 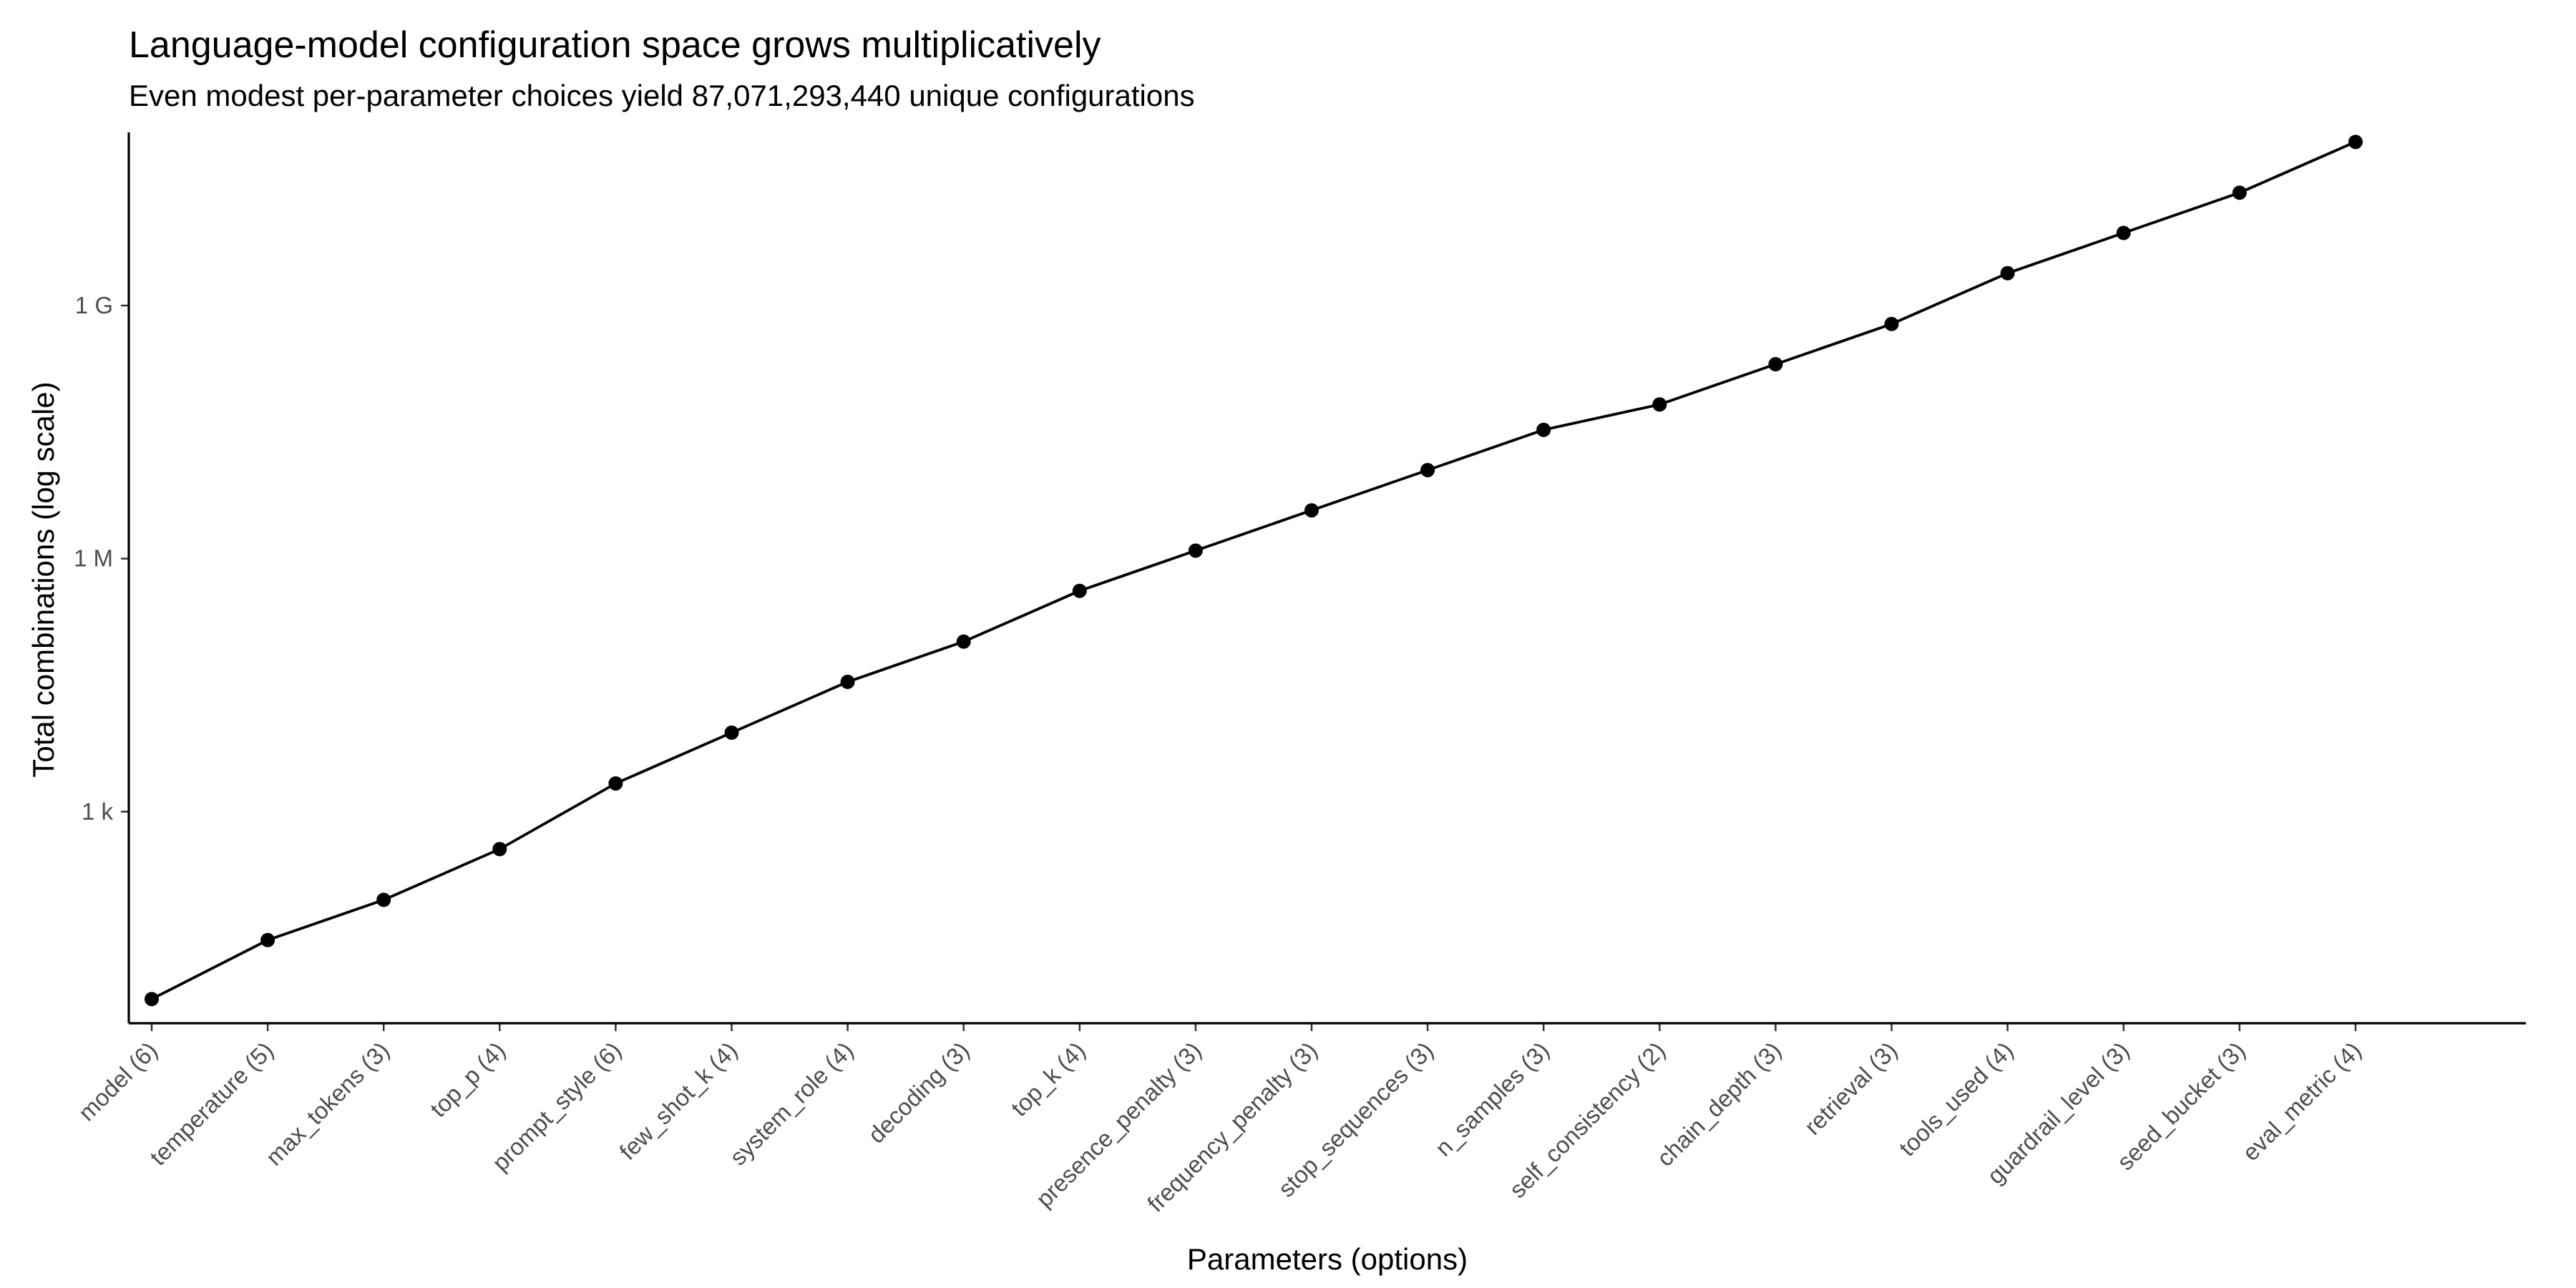 I want to click on x-tick-label: system_role (4), so click(x=792, y=1104).